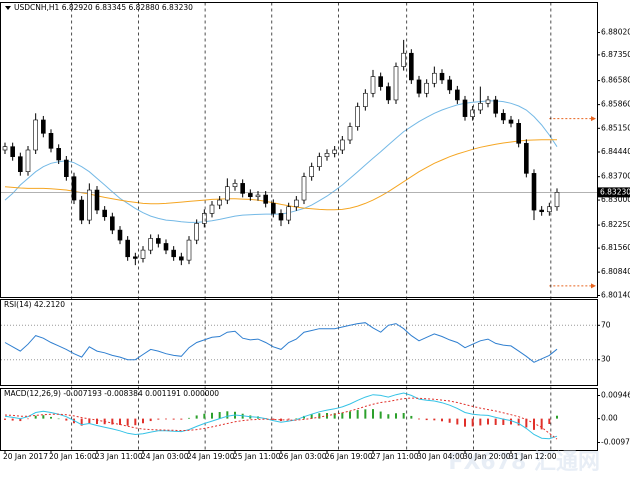 This screenshot has width=630, height=490. I want to click on x-tick-label: 23 Jan 11:00, so click(119, 456).